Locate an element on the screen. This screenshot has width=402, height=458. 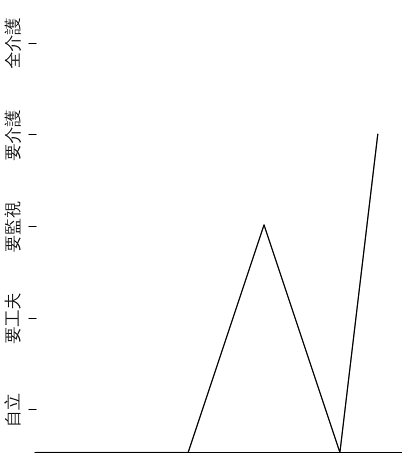
text: 要工夫 is located at coordinates (14, 318).